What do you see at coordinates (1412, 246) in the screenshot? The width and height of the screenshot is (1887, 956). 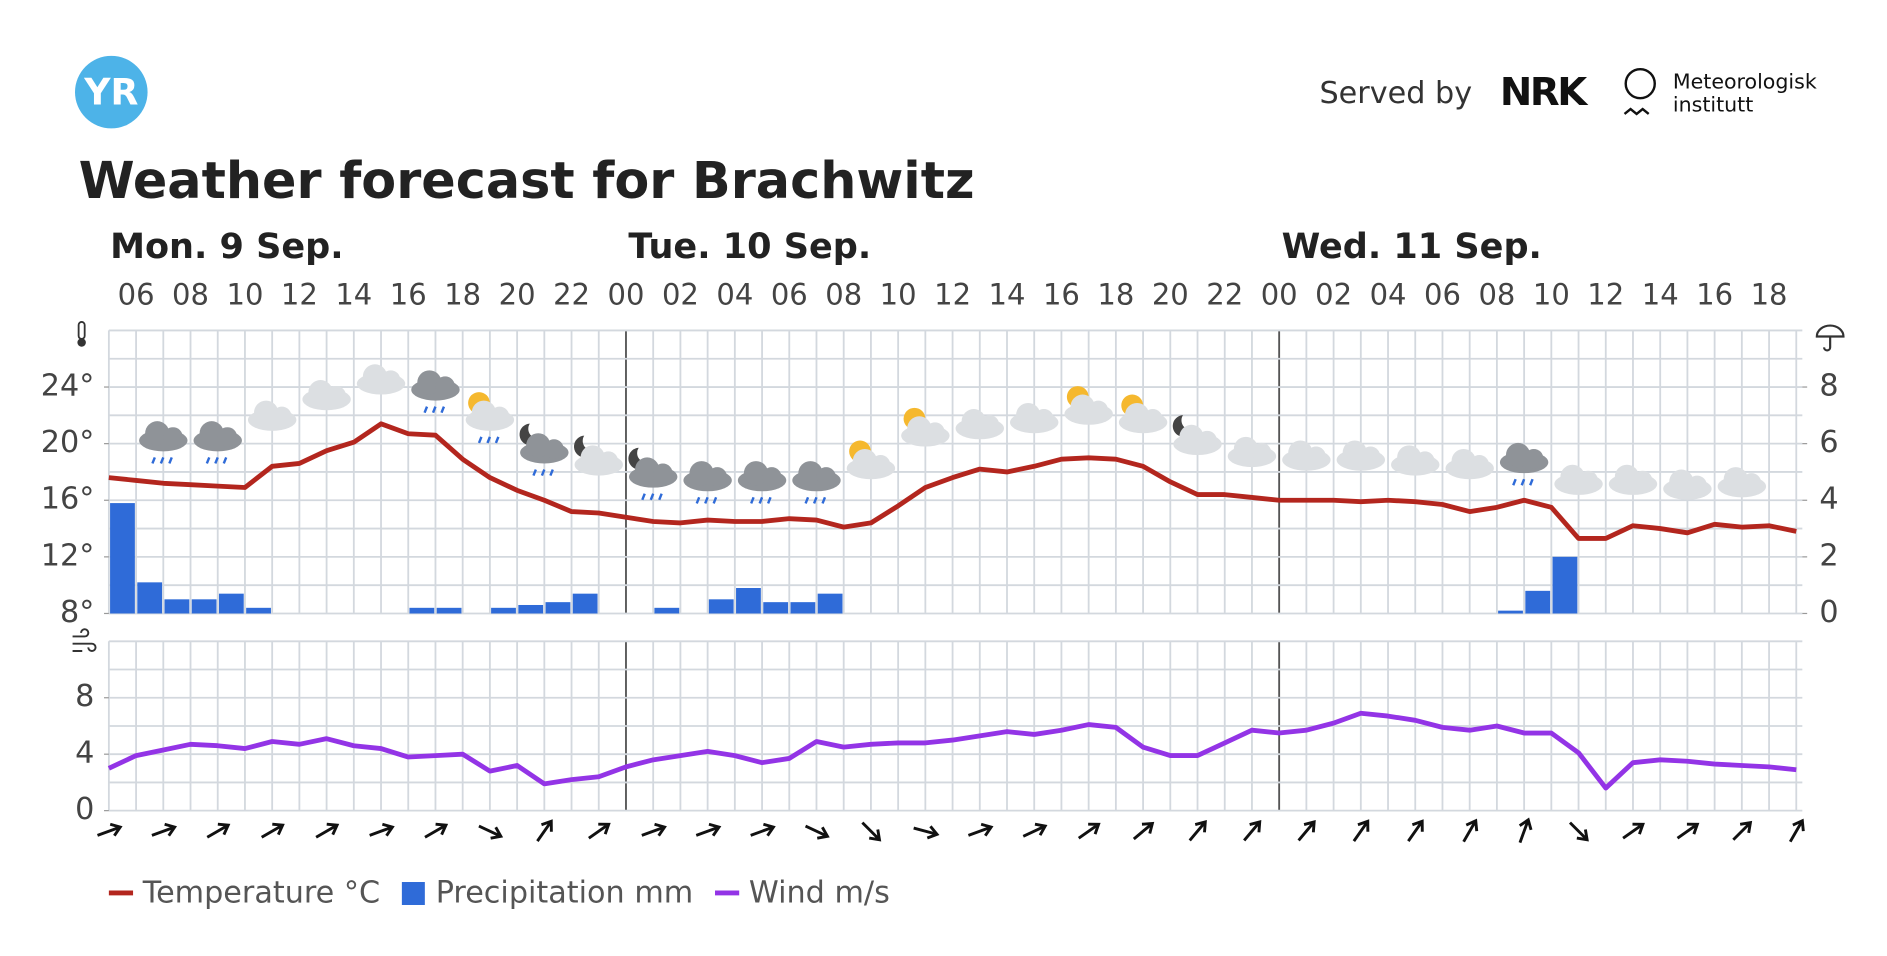 I see `day-label: Wed. 11 Sep.` at bounding box center [1412, 246].